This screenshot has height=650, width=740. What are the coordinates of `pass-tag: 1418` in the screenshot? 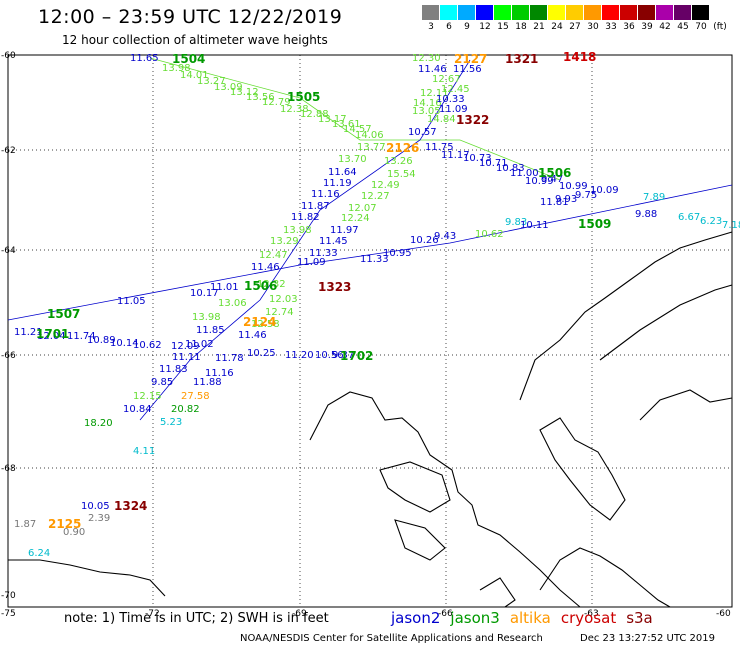 It's located at (579, 57).